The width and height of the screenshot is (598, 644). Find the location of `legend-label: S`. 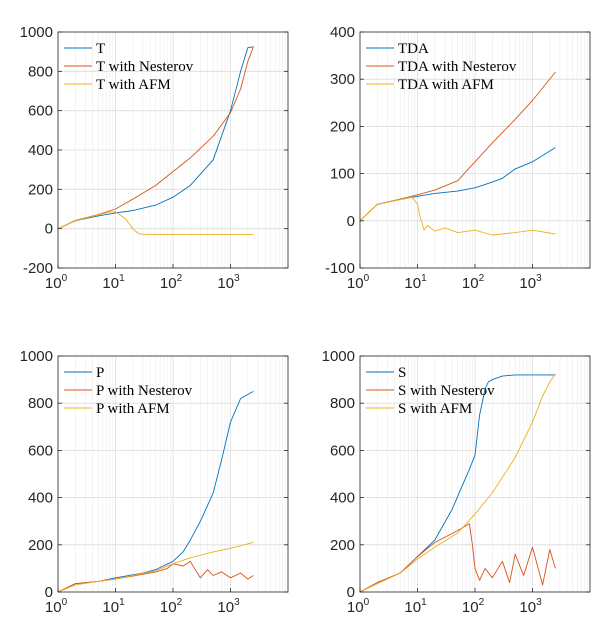

legend-label: S is located at coordinates (402, 373).